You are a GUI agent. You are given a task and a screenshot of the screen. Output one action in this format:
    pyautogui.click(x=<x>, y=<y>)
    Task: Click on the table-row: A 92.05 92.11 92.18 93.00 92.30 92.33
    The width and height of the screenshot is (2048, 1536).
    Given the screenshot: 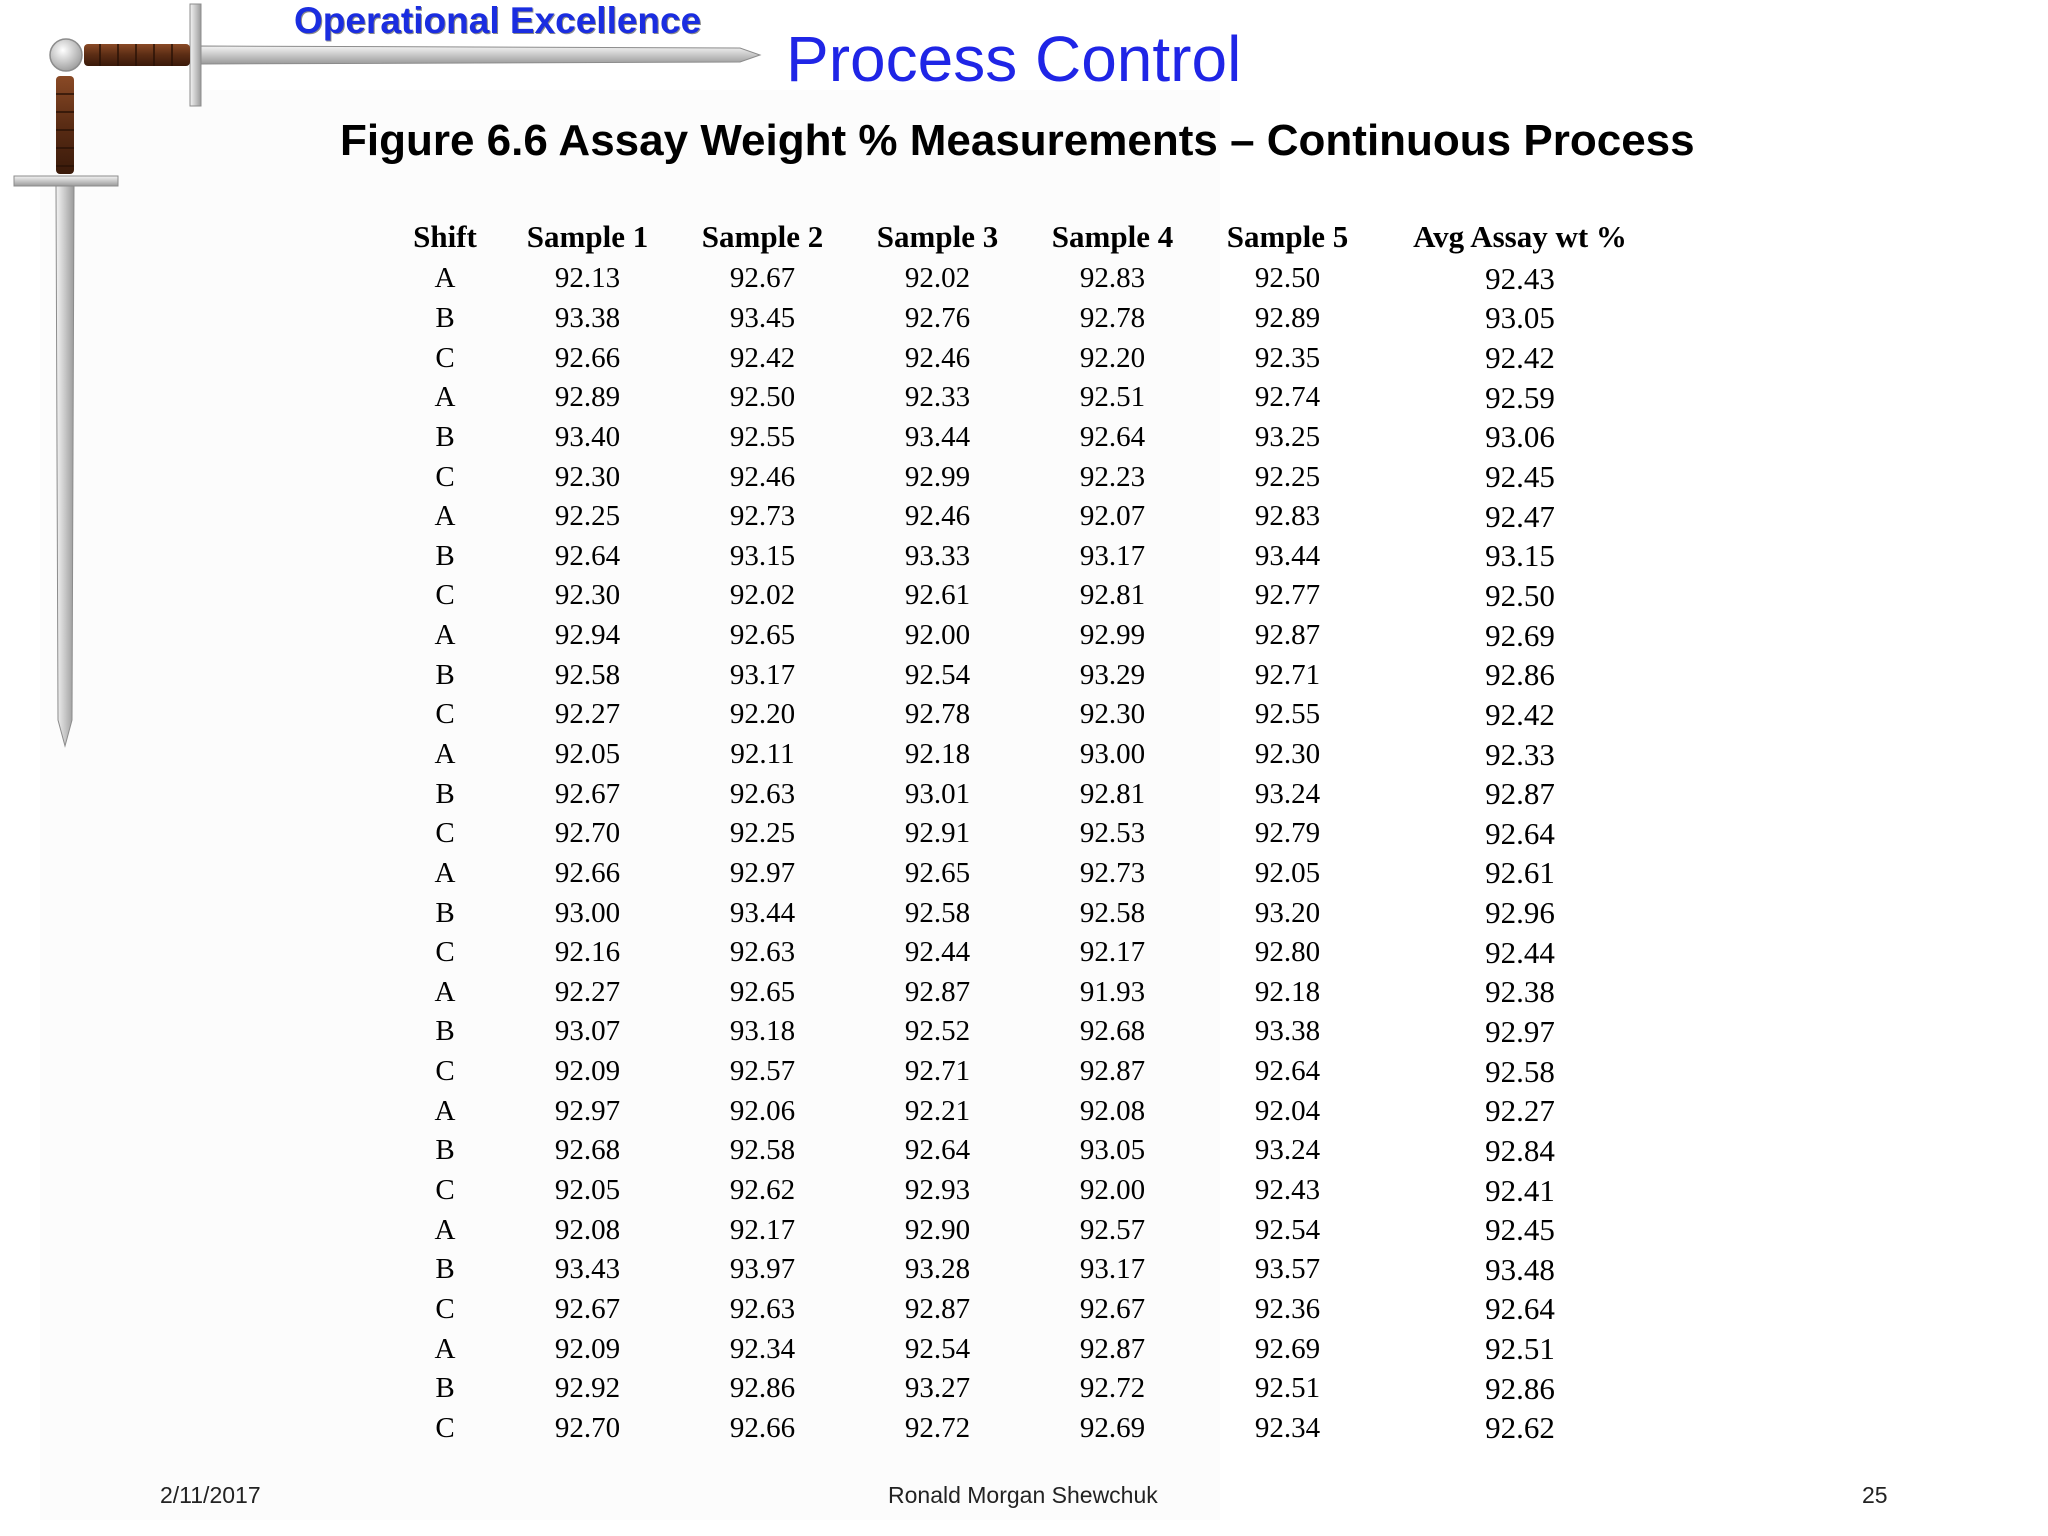 What is the action you would take?
    pyautogui.click(x=1027, y=755)
    